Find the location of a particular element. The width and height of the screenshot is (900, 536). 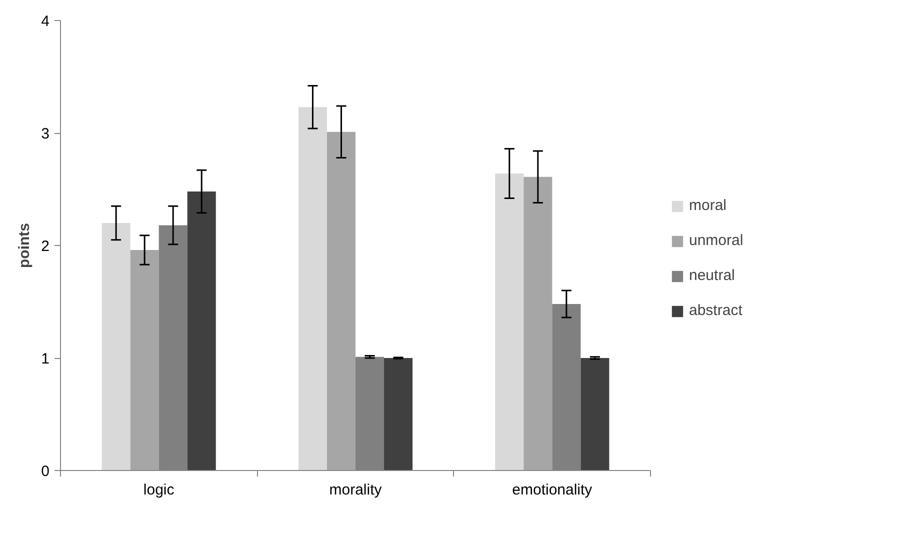

y-tick-label: 1 is located at coordinates (45, 359).